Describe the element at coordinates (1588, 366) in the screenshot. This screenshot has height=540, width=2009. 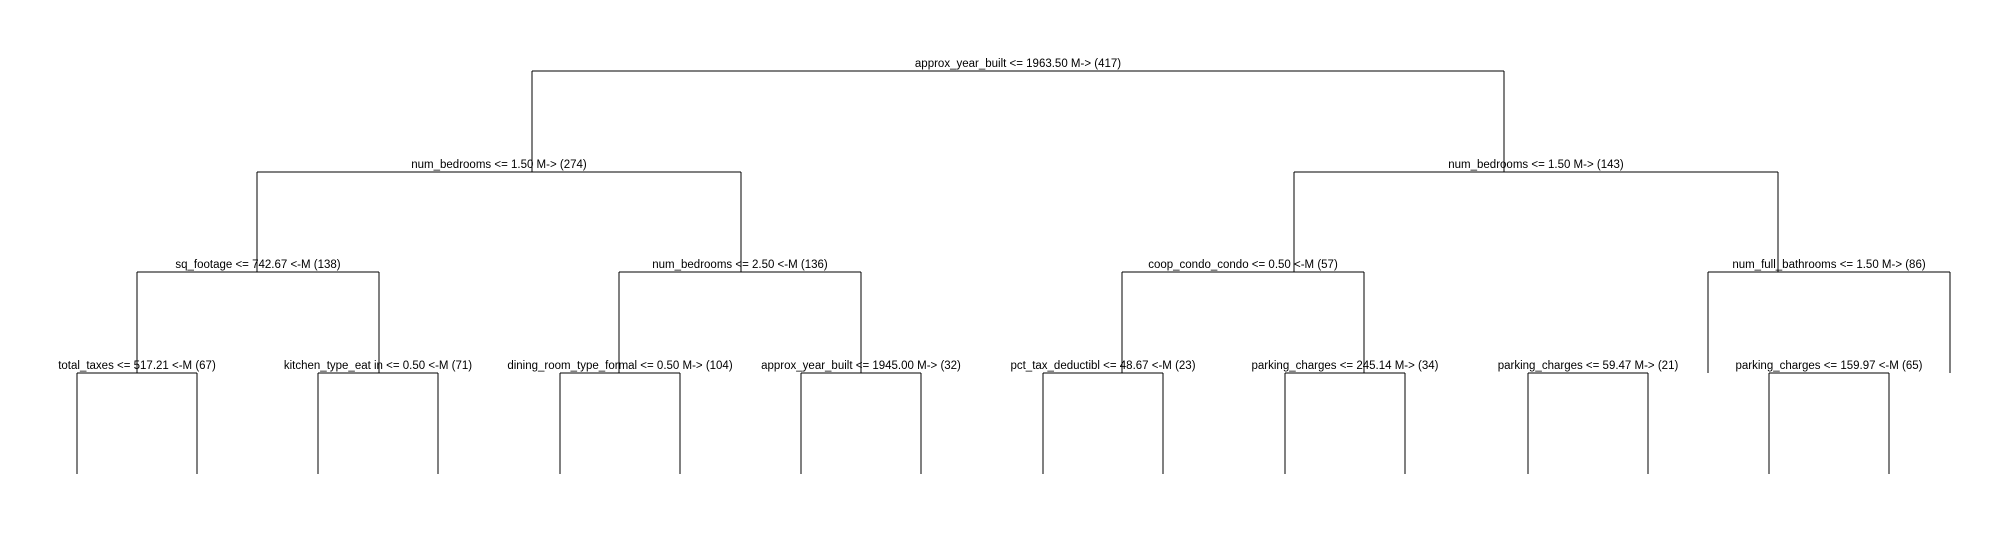
I see `node-label-n13: parking_charges <= 59.47 M-> (21)` at that location.